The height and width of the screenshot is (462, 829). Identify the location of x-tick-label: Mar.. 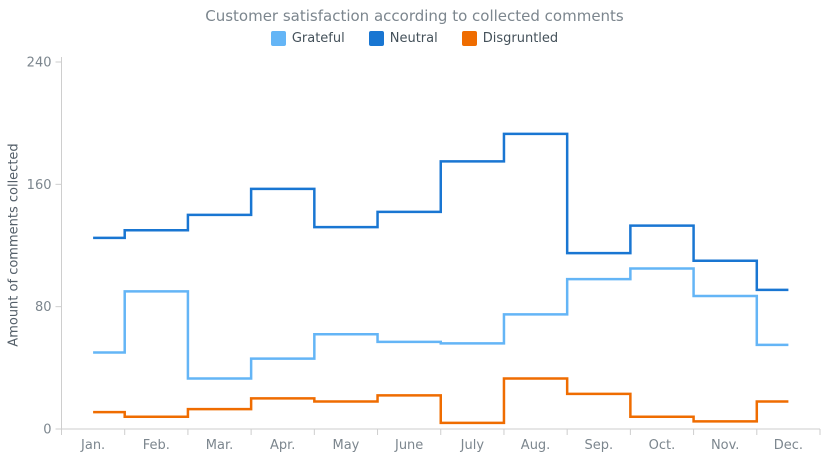
(219, 445).